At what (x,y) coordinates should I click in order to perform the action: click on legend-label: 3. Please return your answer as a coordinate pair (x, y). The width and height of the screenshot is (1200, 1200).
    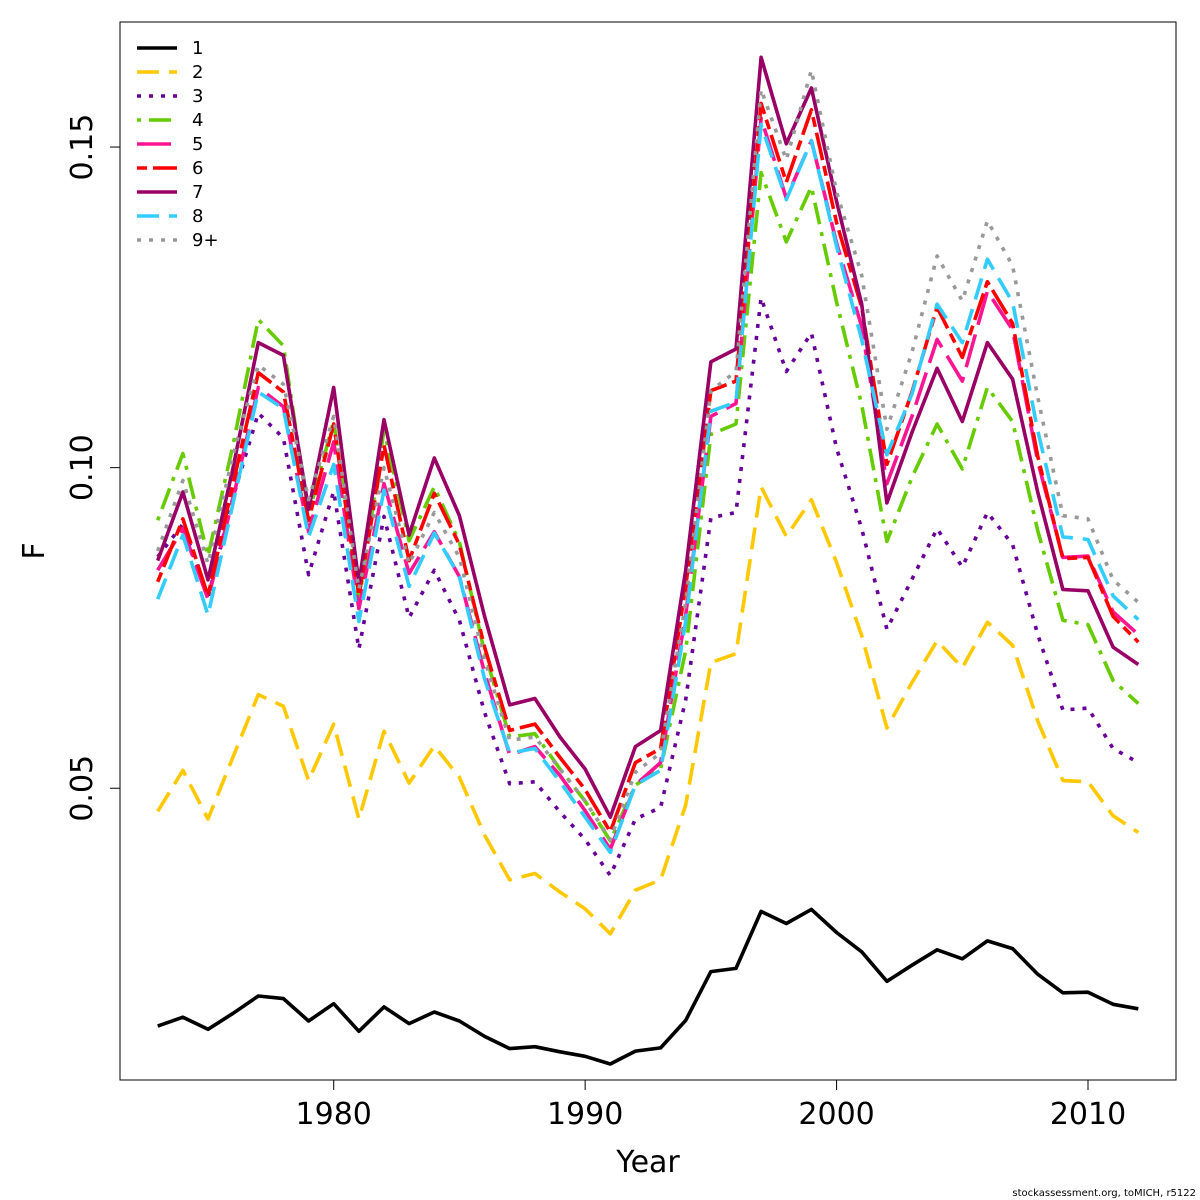
    Looking at the image, I should click on (197, 96).